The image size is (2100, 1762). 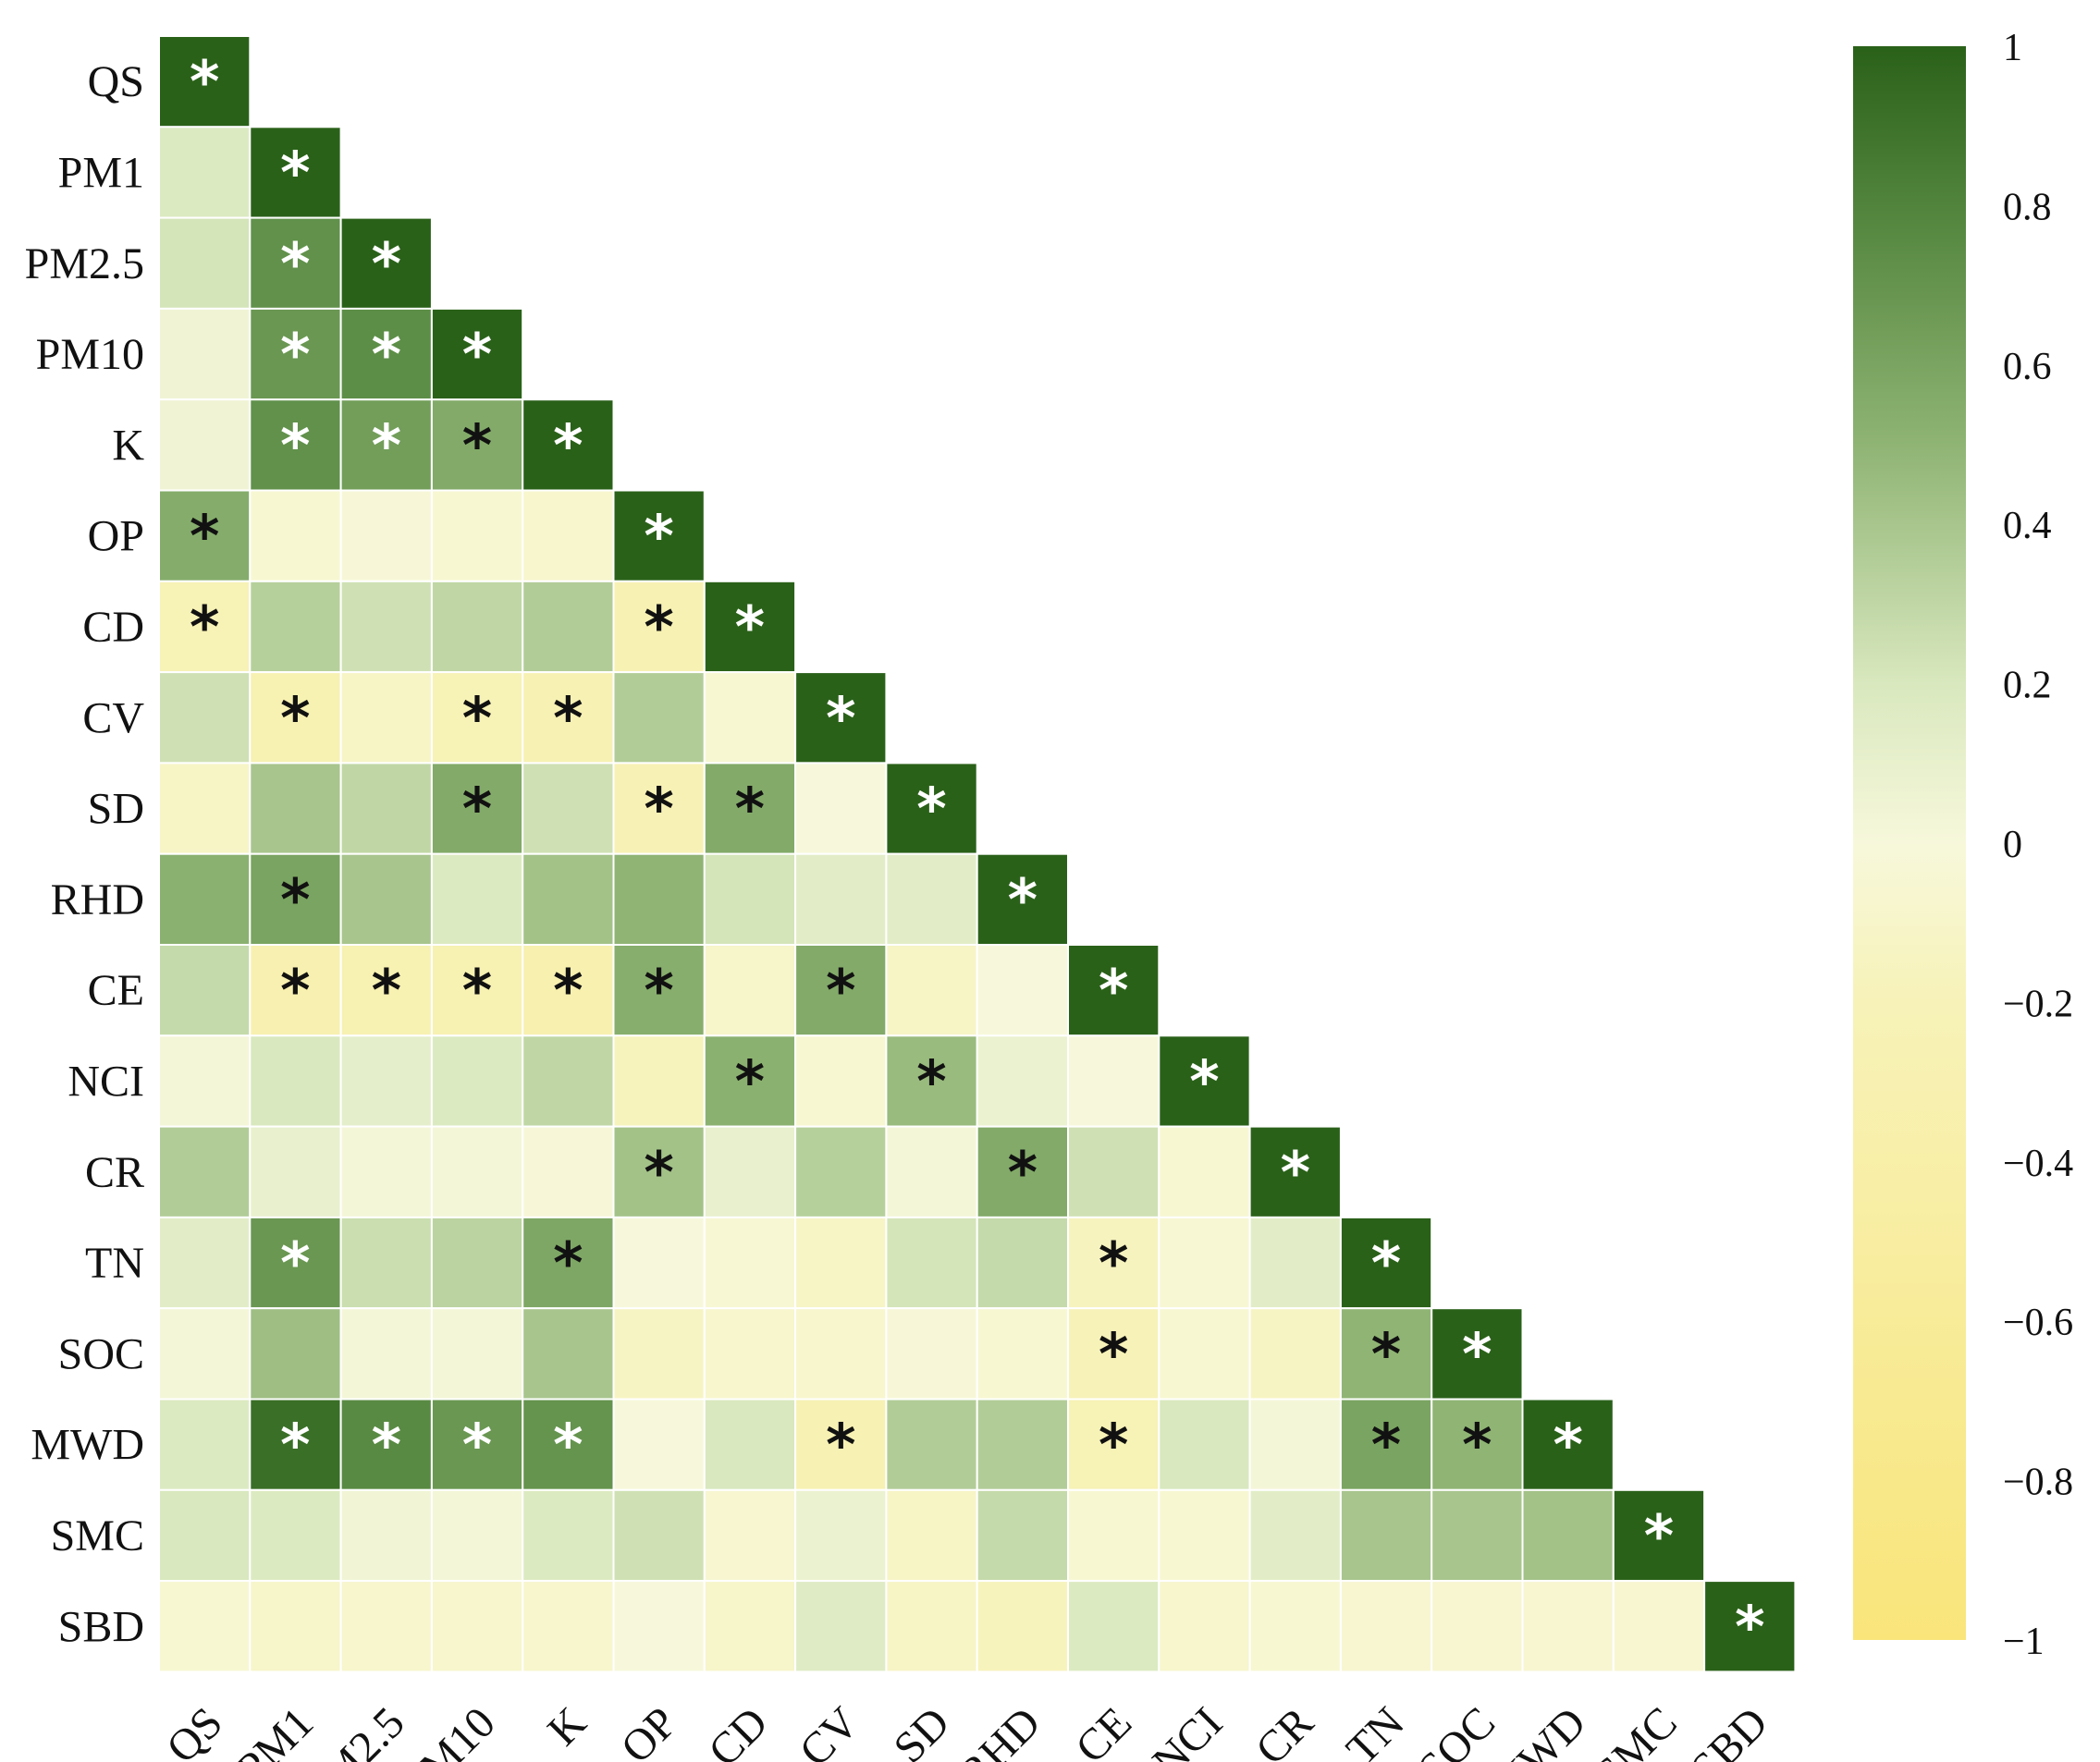 I want to click on heatmap-cell-QS-QS, so click(x=205, y=81).